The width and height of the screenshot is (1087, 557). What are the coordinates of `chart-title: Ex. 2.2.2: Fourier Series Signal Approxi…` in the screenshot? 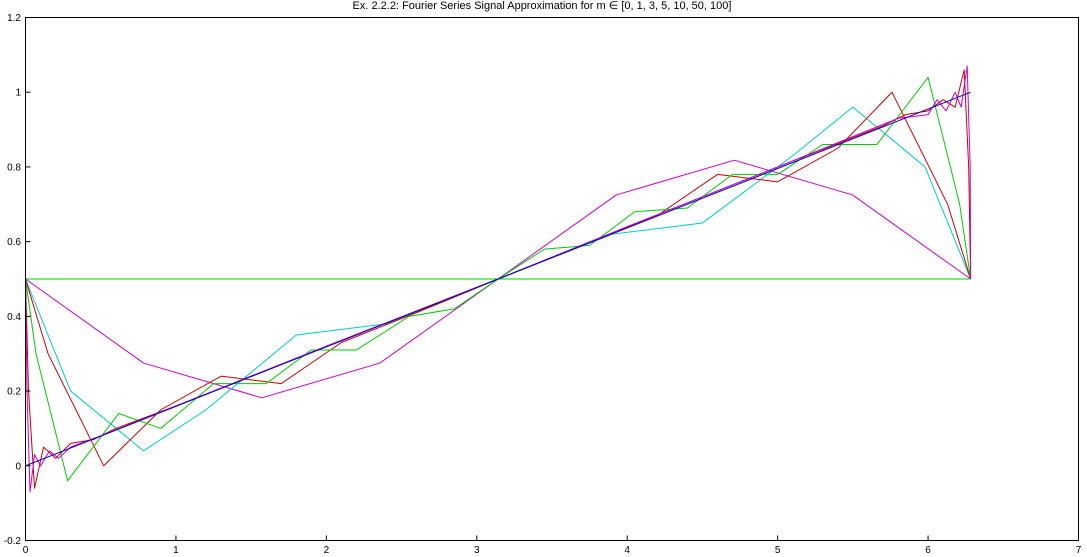 It's located at (542, 6).